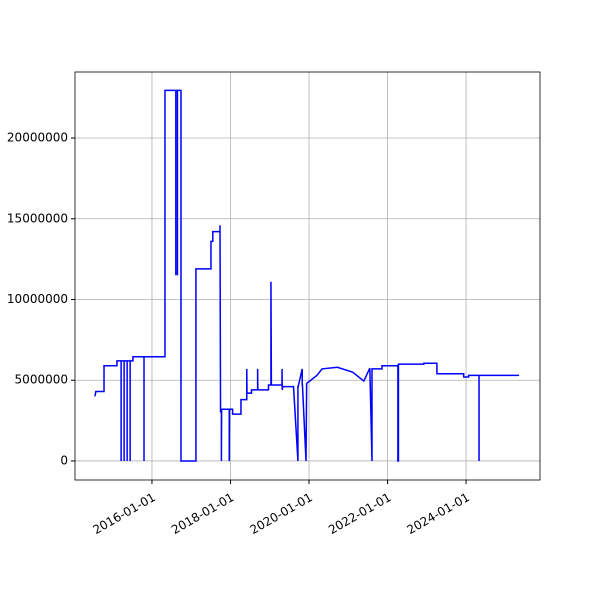 Image resolution: width=600 pixels, height=604 pixels. I want to click on y-tick-label: 5000000, so click(41, 380).